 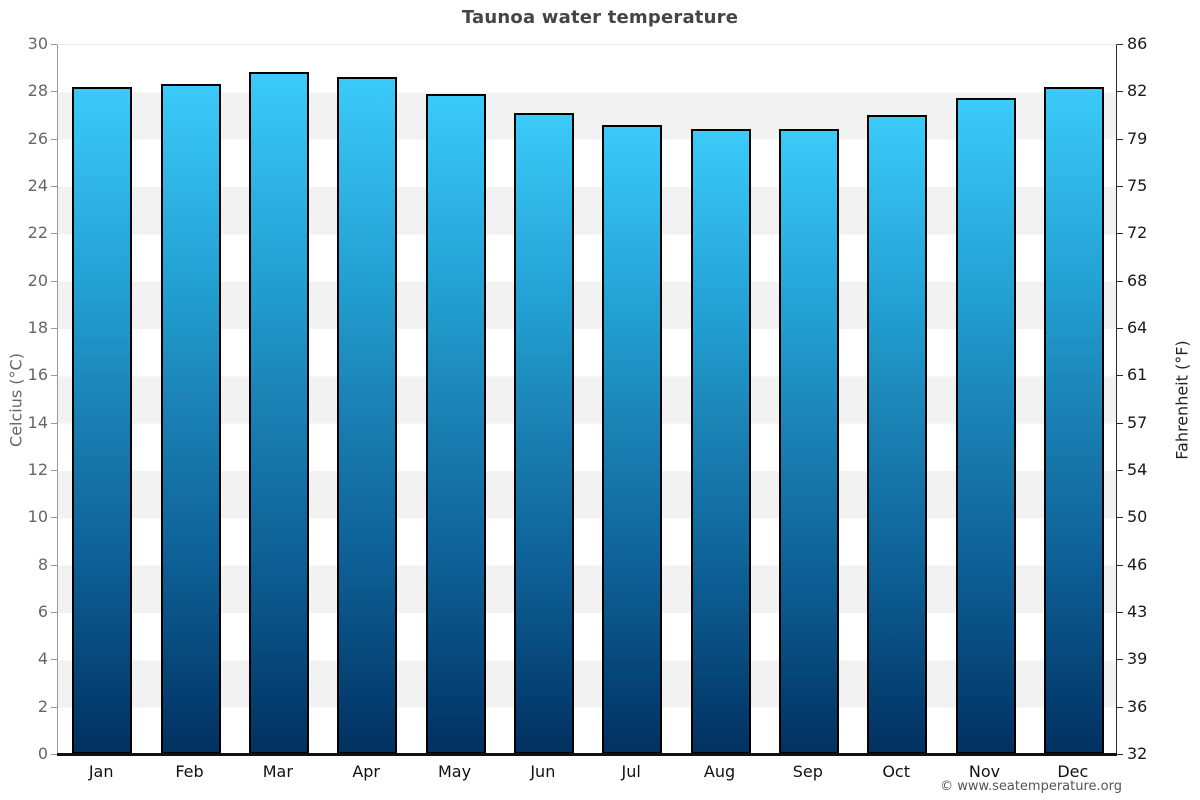 What do you see at coordinates (37, 280) in the screenshot?
I see `y-tick-label-c-20: 20` at bounding box center [37, 280].